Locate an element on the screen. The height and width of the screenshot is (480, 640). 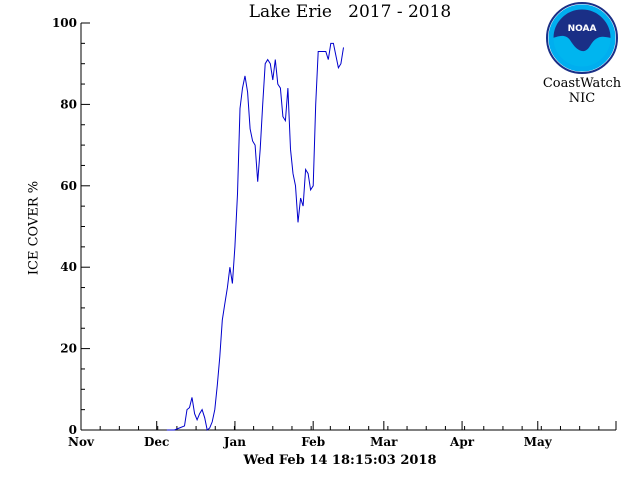
noaa-logo: NOAA is located at coordinates (582, 38).